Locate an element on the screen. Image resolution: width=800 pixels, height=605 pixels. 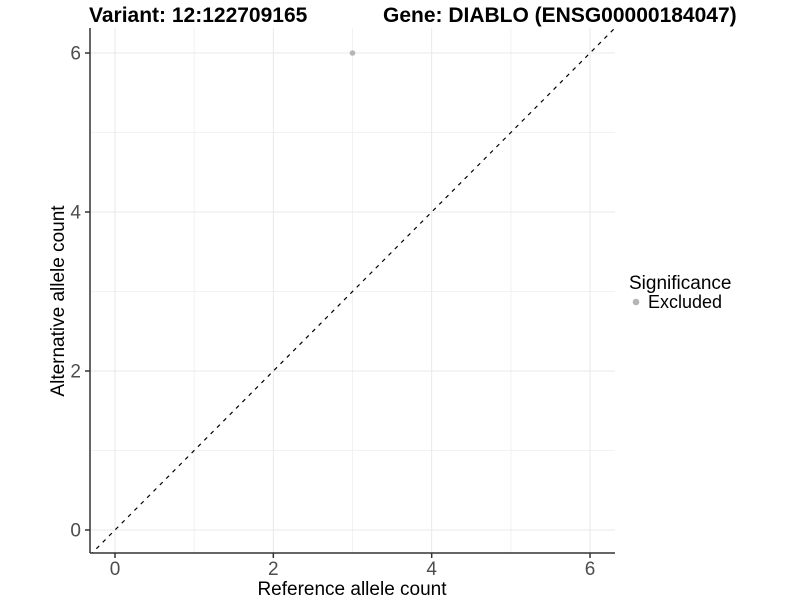
y-axis-title: Alternative allele count is located at coordinates (58, 301).